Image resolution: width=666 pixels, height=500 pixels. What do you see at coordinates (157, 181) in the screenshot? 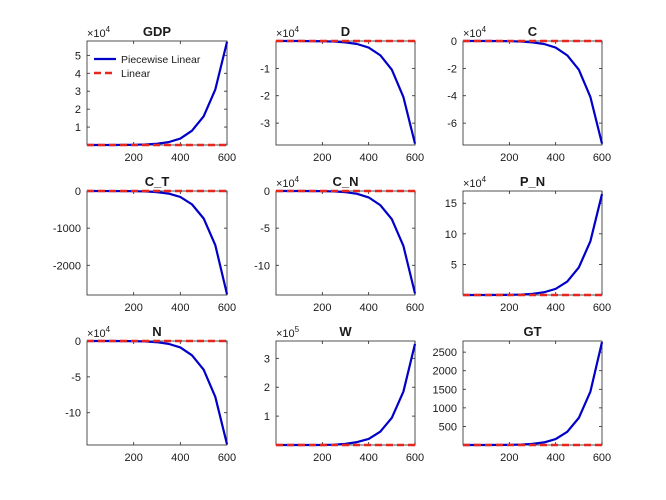
I see `subplot-title: C_T` at bounding box center [157, 181].